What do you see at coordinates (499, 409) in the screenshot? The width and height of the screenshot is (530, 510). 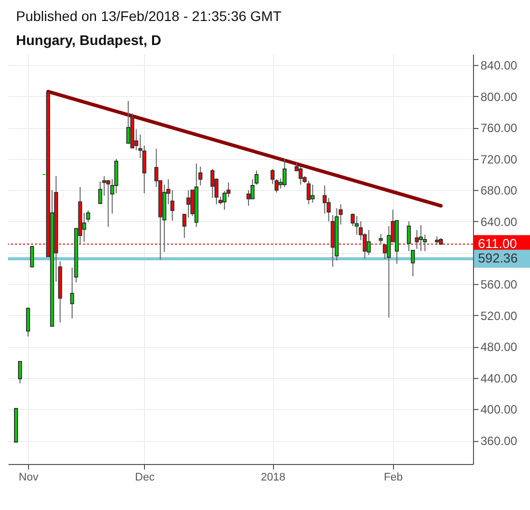 I see `y-tick-label: 400.00` at bounding box center [499, 409].